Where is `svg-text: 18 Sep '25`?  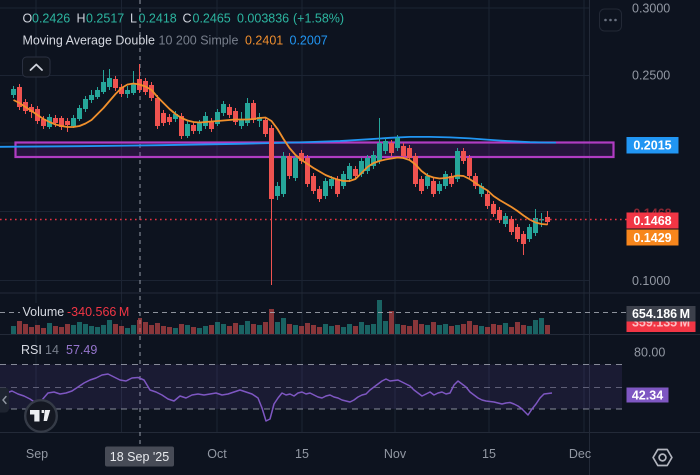
svg-text: 18 Sep '25 is located at coordinates (139, 457).